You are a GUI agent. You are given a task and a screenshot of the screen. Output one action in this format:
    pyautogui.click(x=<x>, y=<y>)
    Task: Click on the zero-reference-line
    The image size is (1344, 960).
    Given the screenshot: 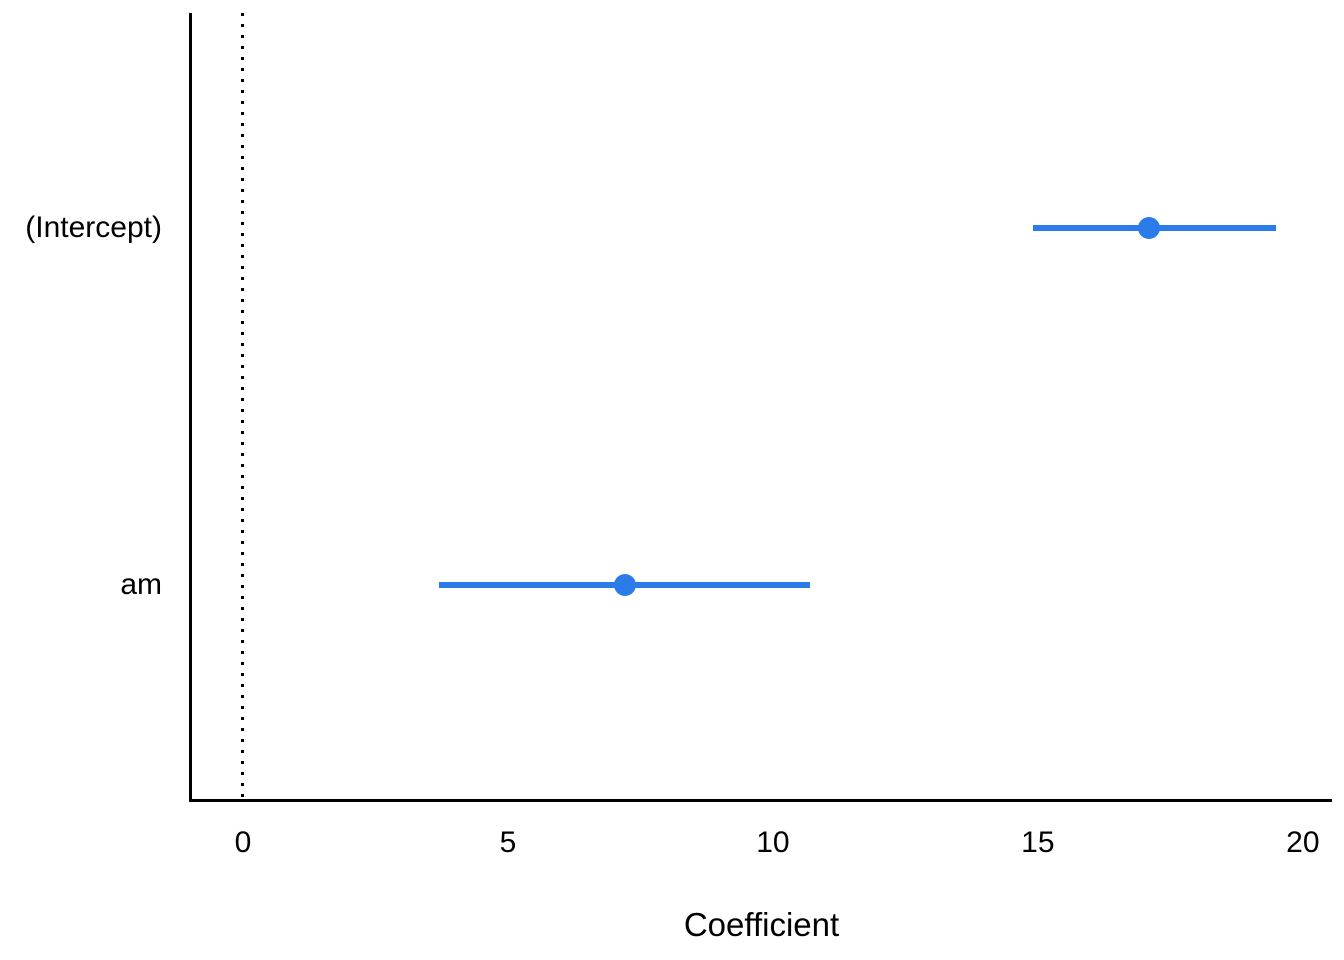 What is the action you would take?
    pyautogui.click(x=243, y=406)
    